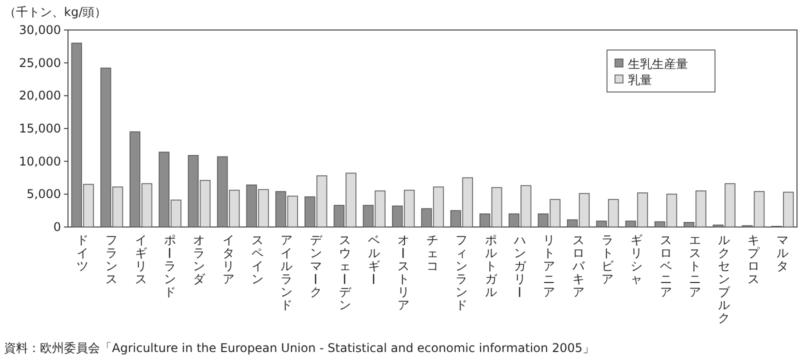  What do you see at coordinates (725, 279) in the screenshot?
I see `x-tick-label: ルクセンブルク` at bounding box center [725, 279].